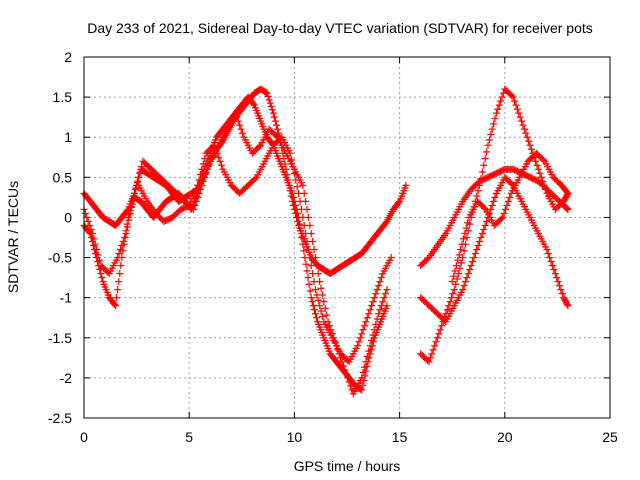 This screenshot has height=480, width=640. Describe the element at coordinates (68, 217) in the screenshot. I see `y-tick-label: 0` at that location.